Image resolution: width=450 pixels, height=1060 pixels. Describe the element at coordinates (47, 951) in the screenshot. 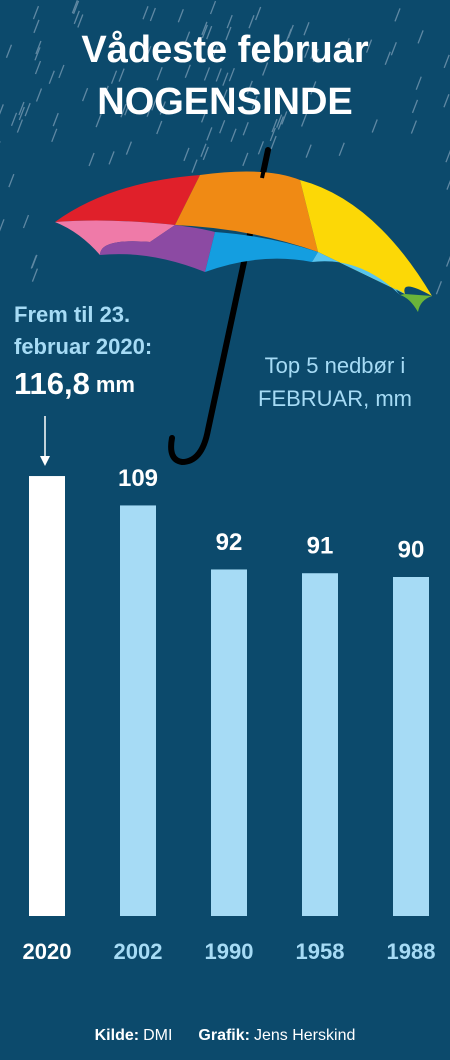

I see `x-tick-label: 2020` at that location.